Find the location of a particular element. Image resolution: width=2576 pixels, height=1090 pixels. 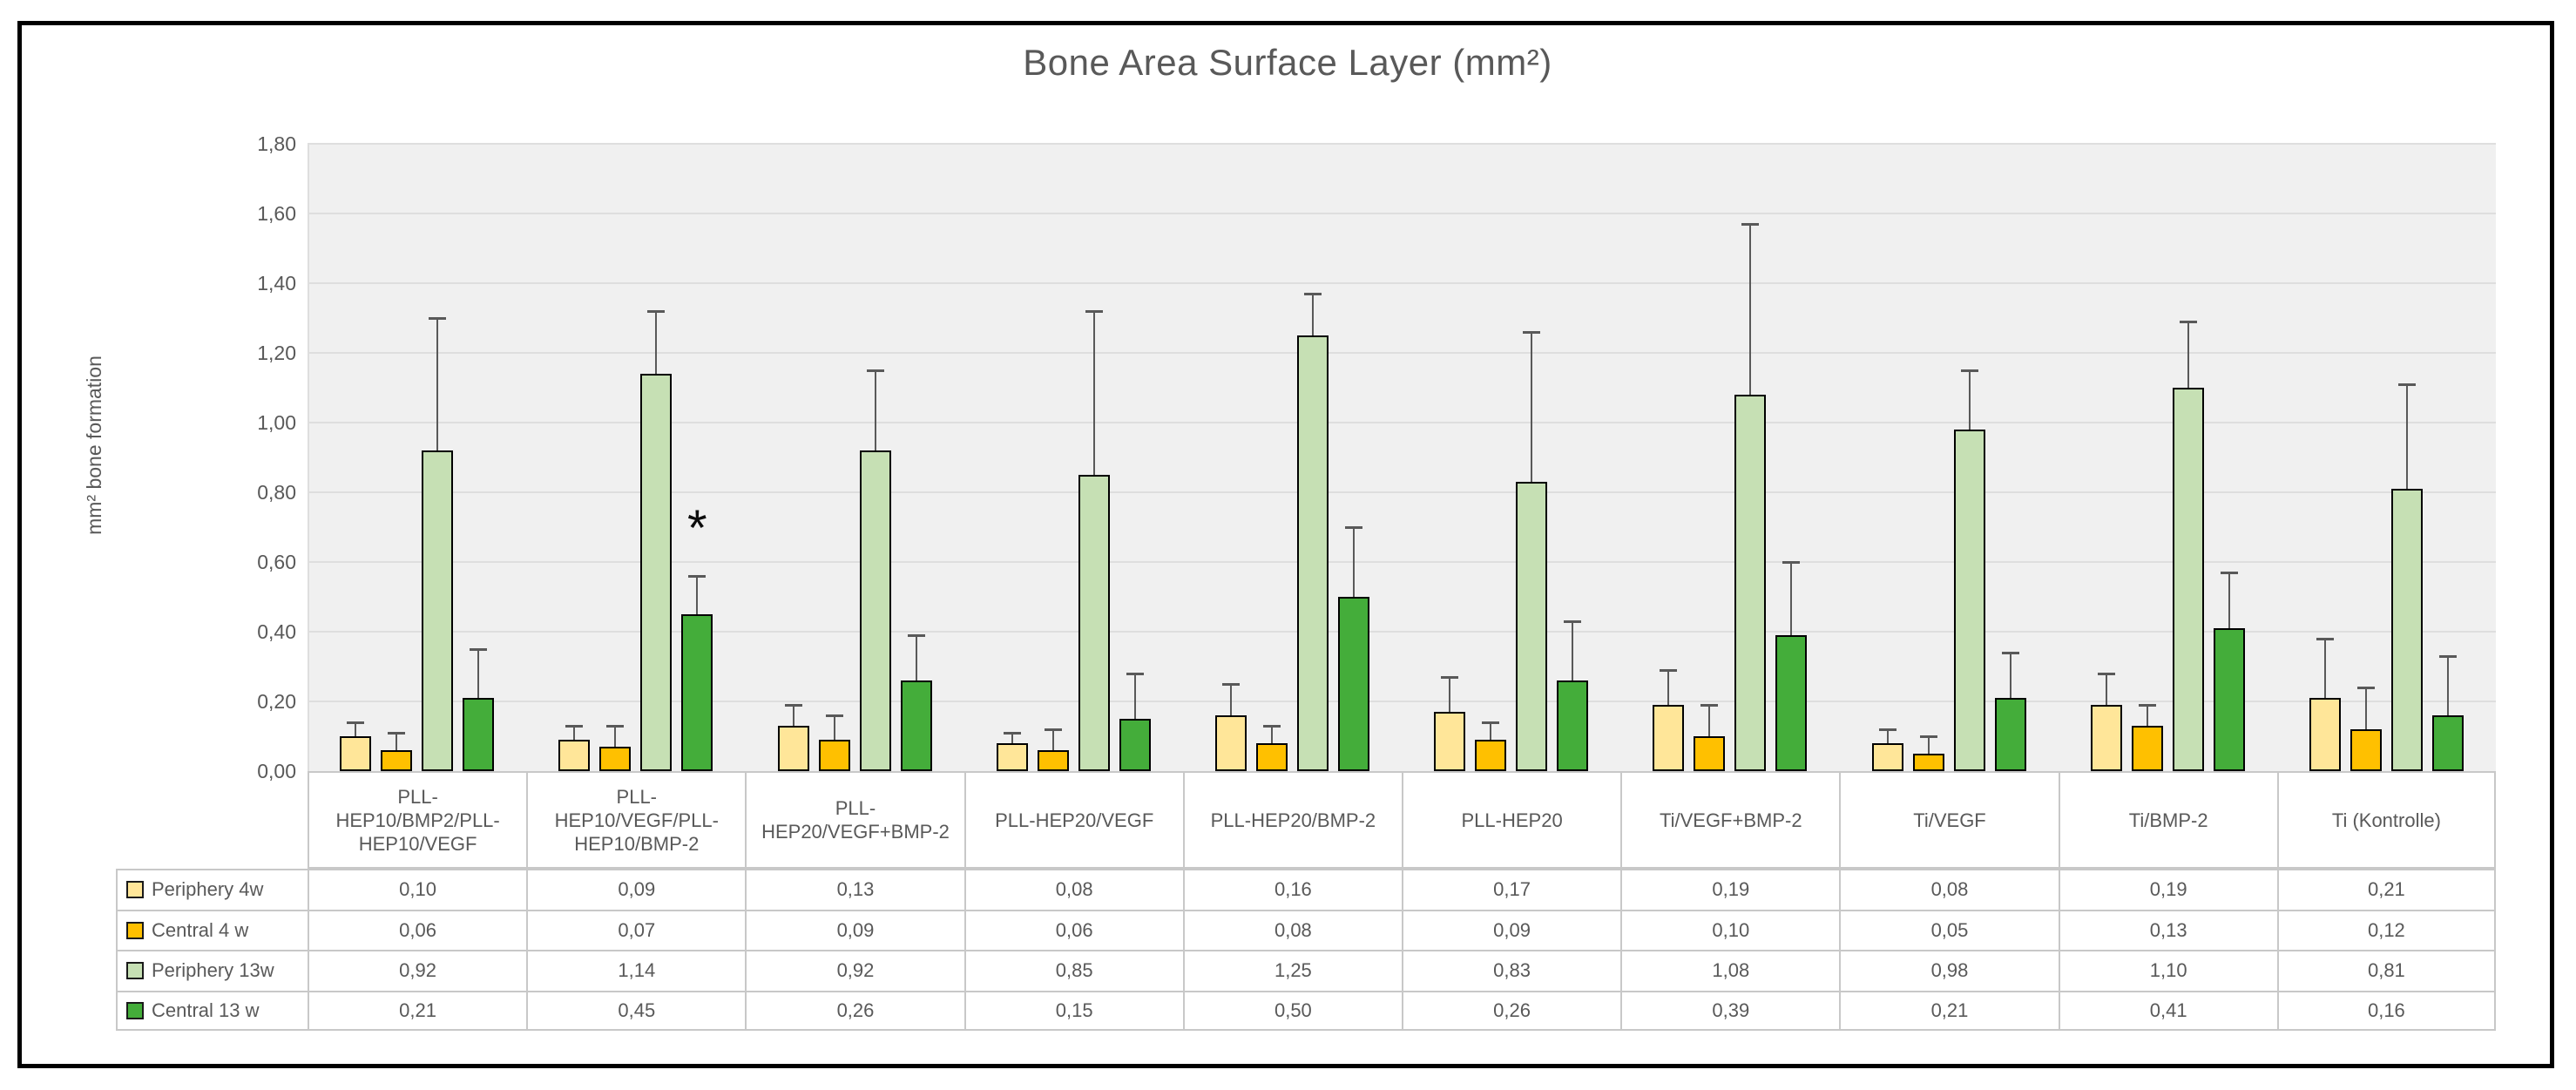

table-value-cell: 1,08 is located at coordinates (1730, 970).